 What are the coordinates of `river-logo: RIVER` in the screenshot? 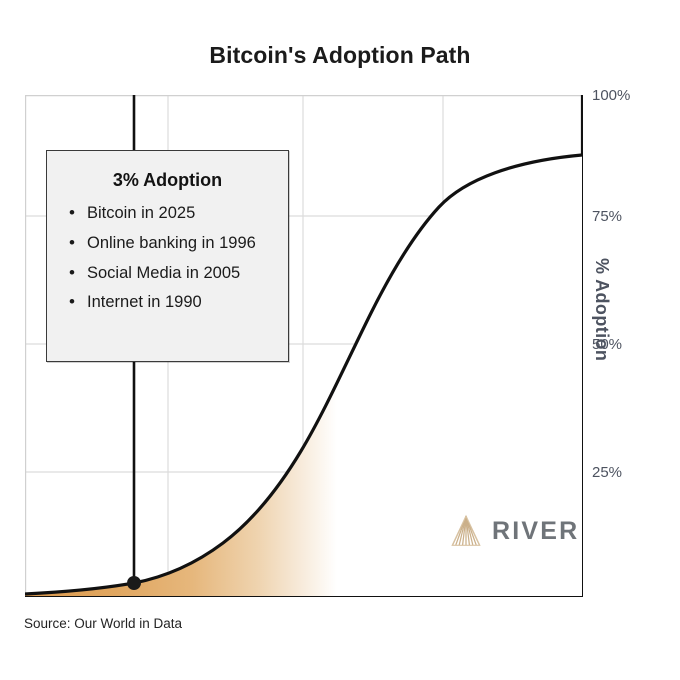 It's located at (514, 531).